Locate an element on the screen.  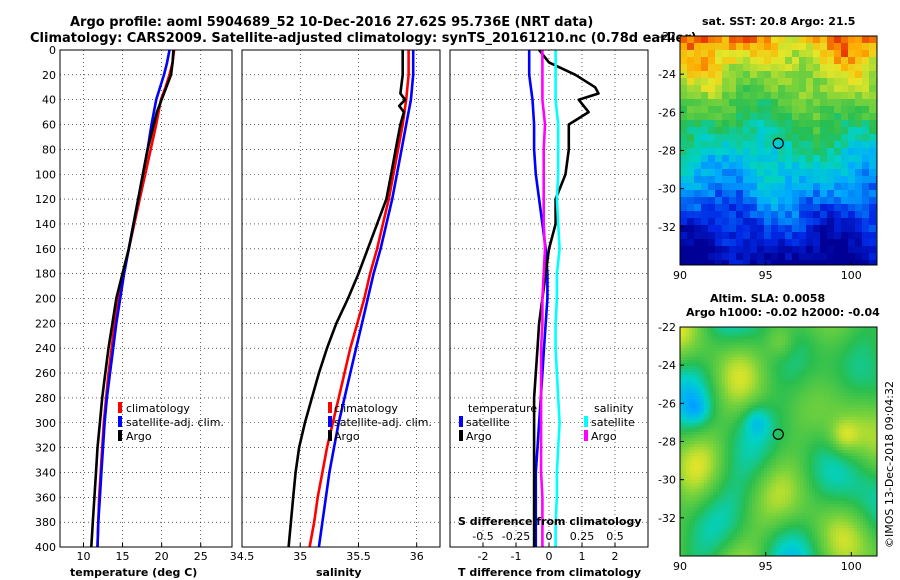
series-line is located at coordinates (347, 299).